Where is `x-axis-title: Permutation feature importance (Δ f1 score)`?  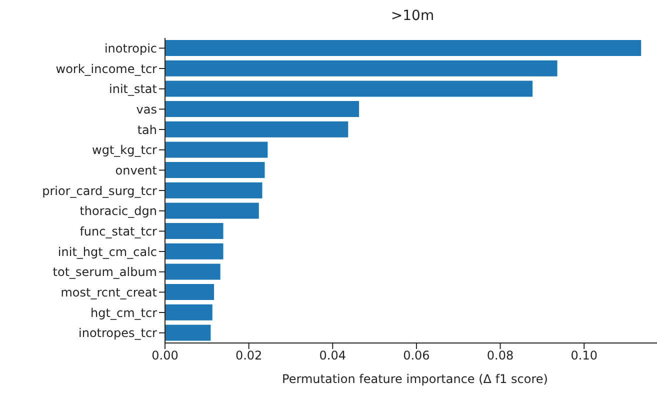 x-axis-title: Permutation feature importance (Δ f1 score) is located at coordinates (415, 379).